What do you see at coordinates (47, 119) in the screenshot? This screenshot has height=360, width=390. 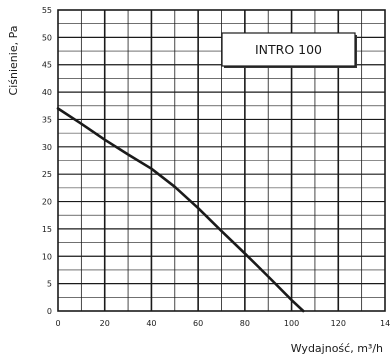 I see `y-tick-label: 35` at bounding box center [47, 119].